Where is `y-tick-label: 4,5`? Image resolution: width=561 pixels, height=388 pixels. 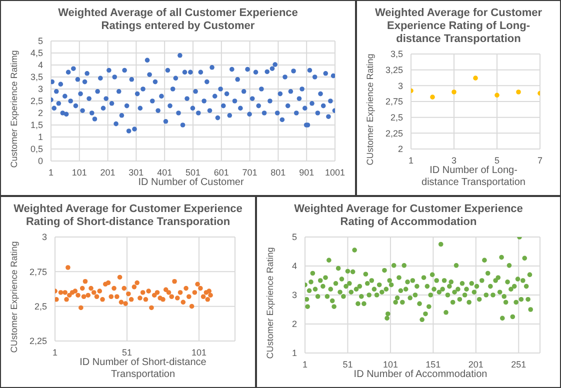 y-tick-label: 4,5 is located at coordinates (36, 53).